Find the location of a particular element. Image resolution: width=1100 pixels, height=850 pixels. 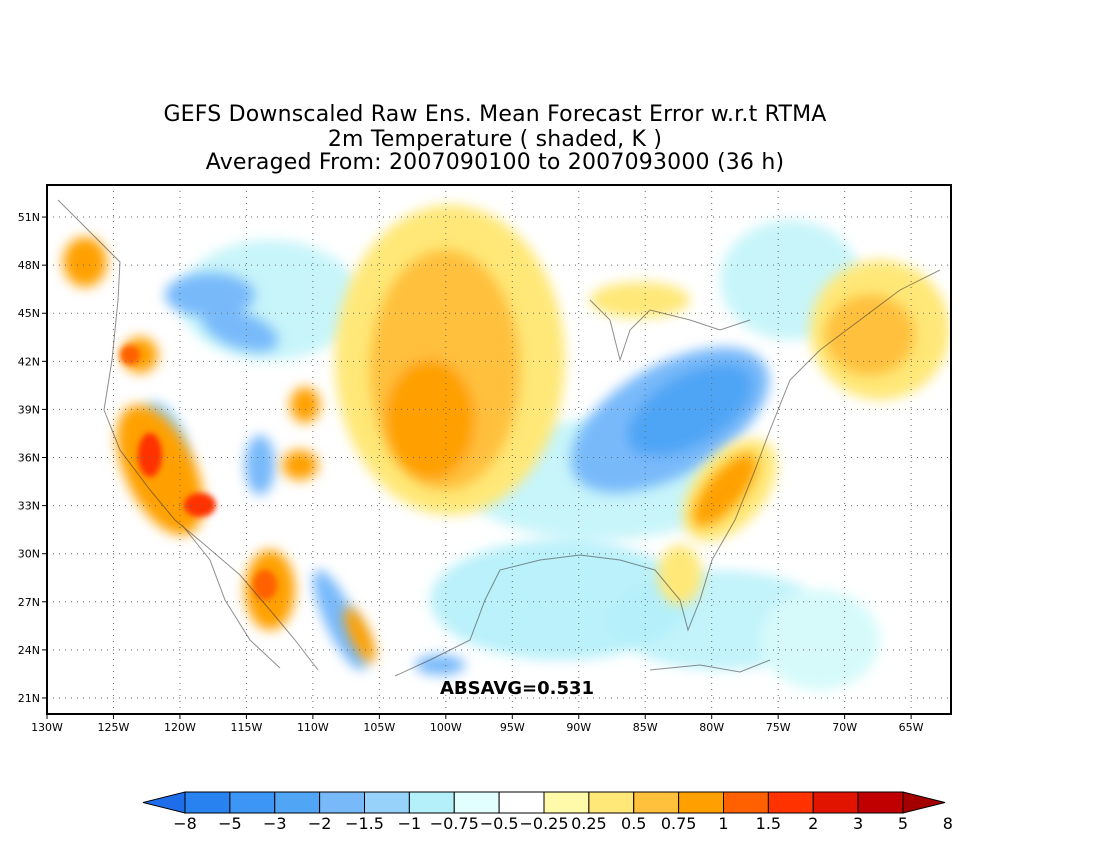

colorbar-label: 3 is located at coordinates (858, 823).